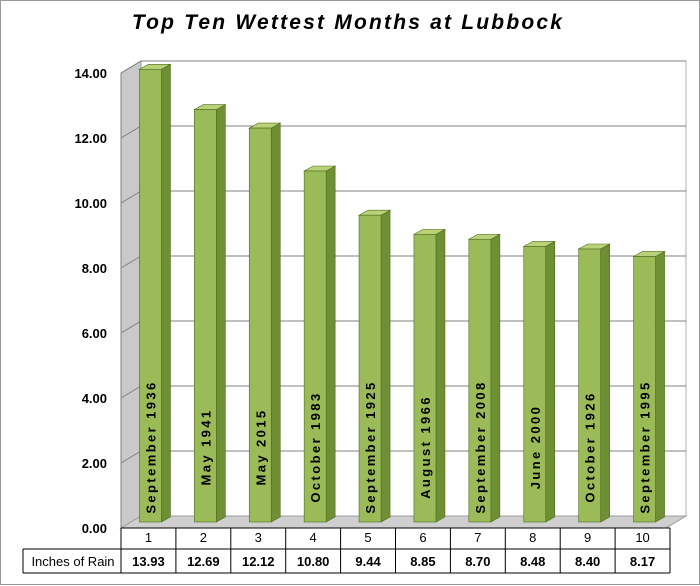  I want to click on table-value: 8.17, so click(642, 561).